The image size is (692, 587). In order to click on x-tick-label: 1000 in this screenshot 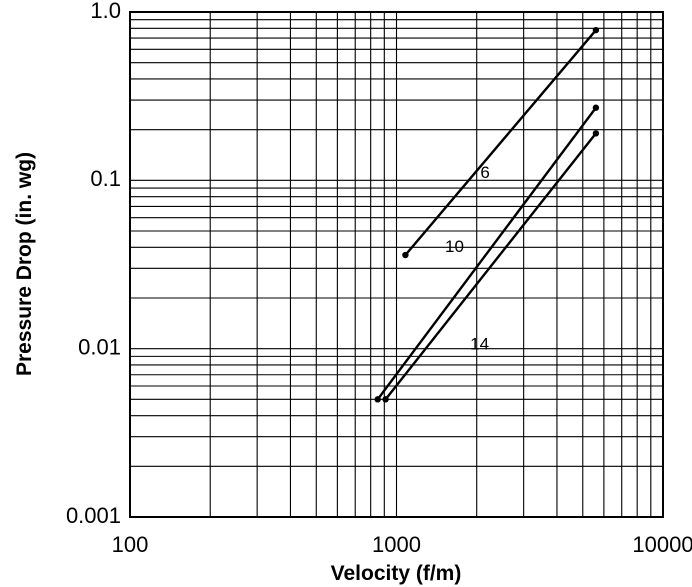, I will do `click(396, 544)`.